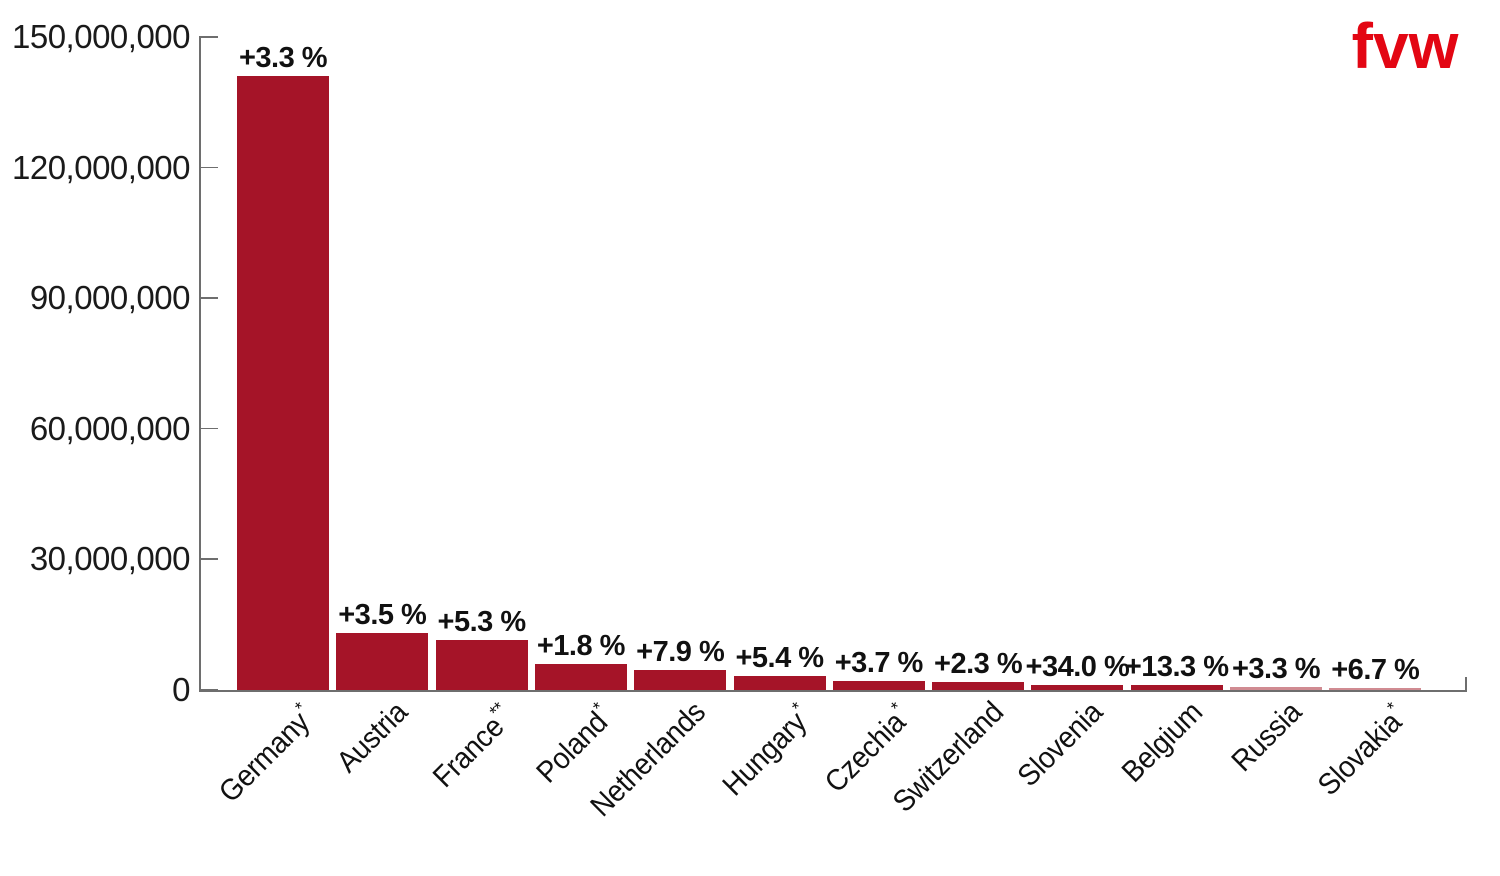 The height and width of the screenshot is (876, 1500). Describe the element at coordinates (110, 298) in the screenshot. I see `y-tick-label: 90,000,000` at that location.